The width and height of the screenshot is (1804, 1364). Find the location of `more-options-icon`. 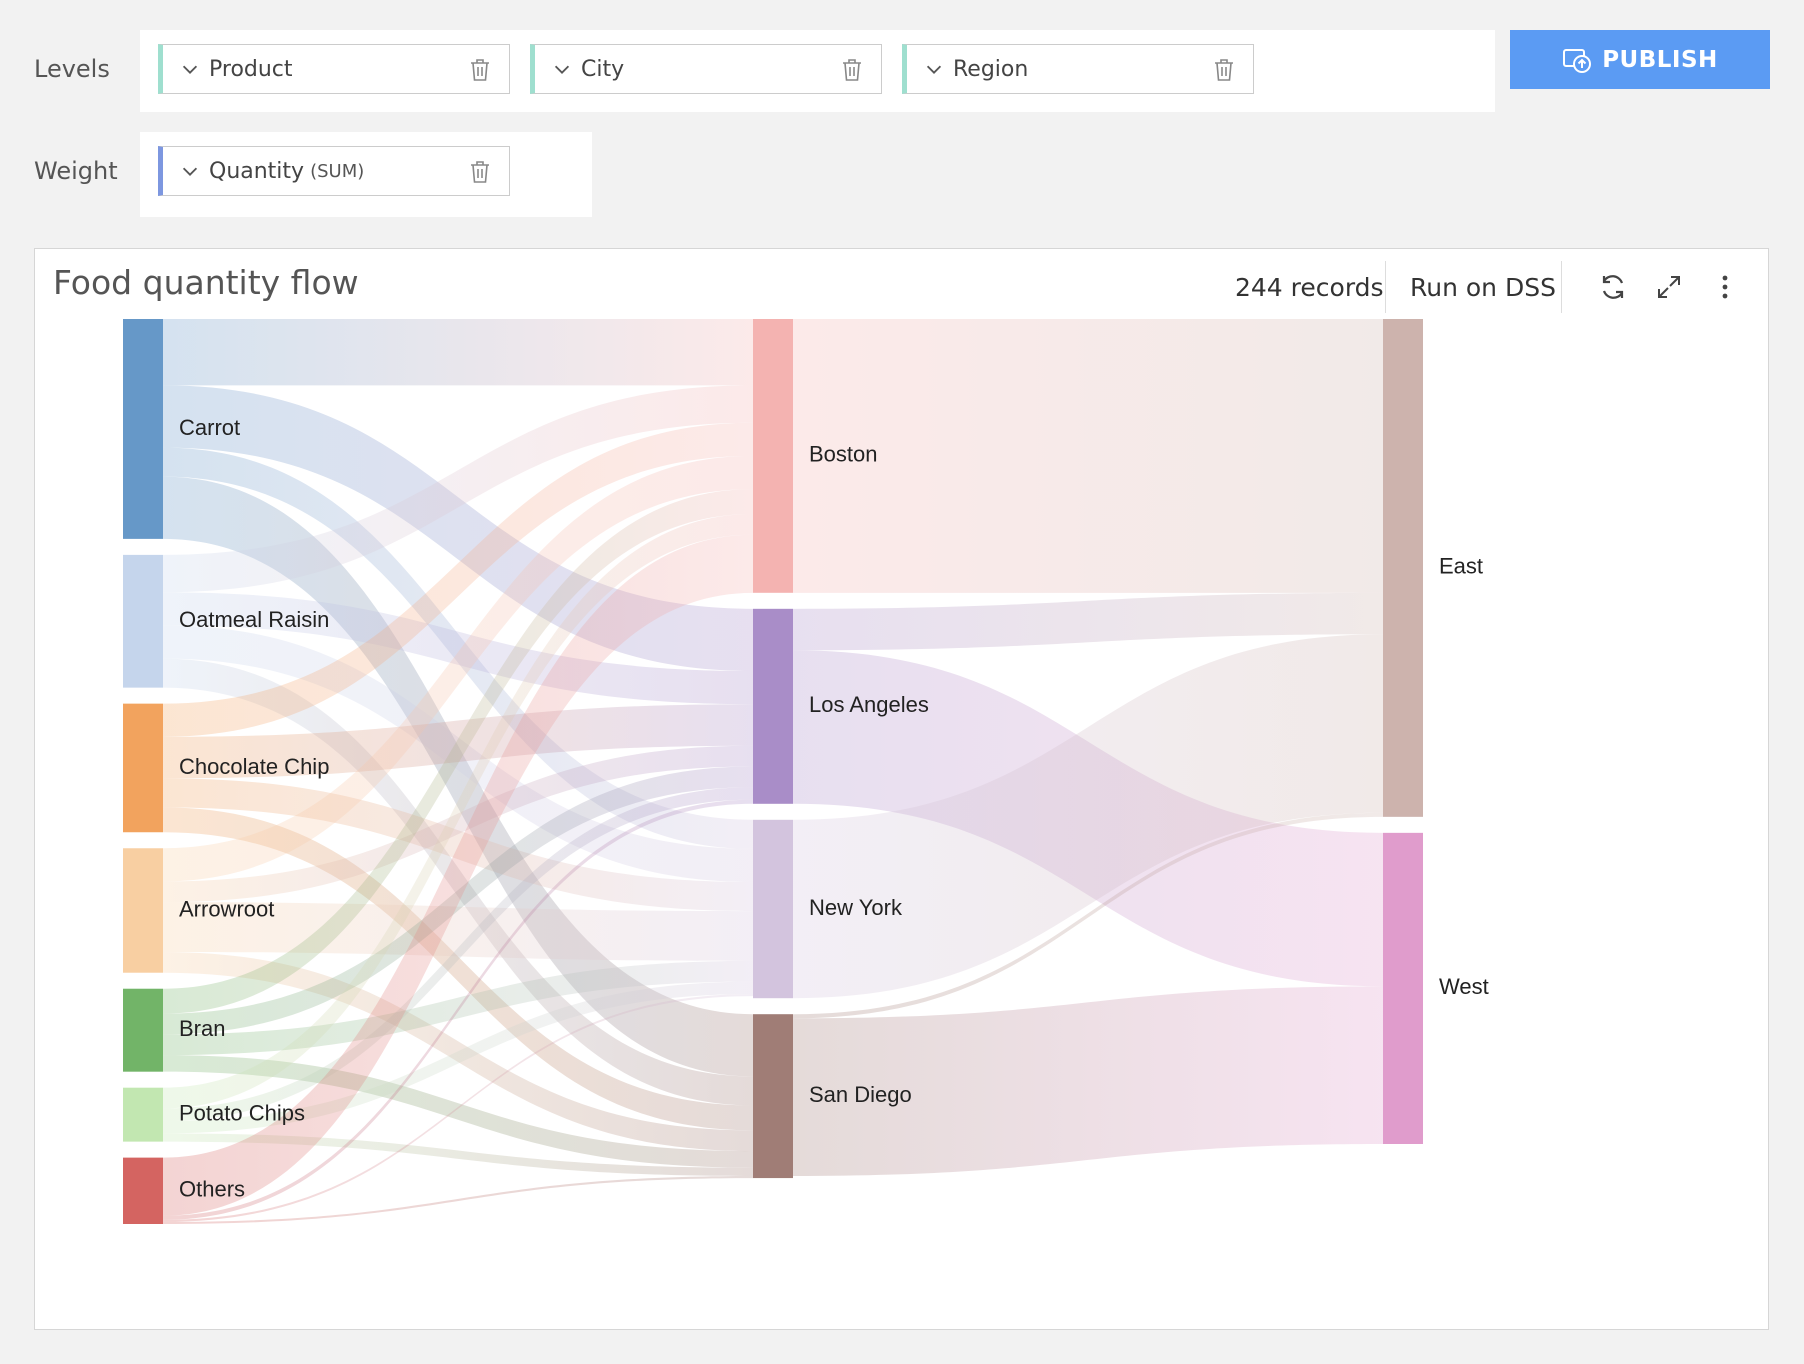

more-options-icon is located at coordinates (1725, 287).